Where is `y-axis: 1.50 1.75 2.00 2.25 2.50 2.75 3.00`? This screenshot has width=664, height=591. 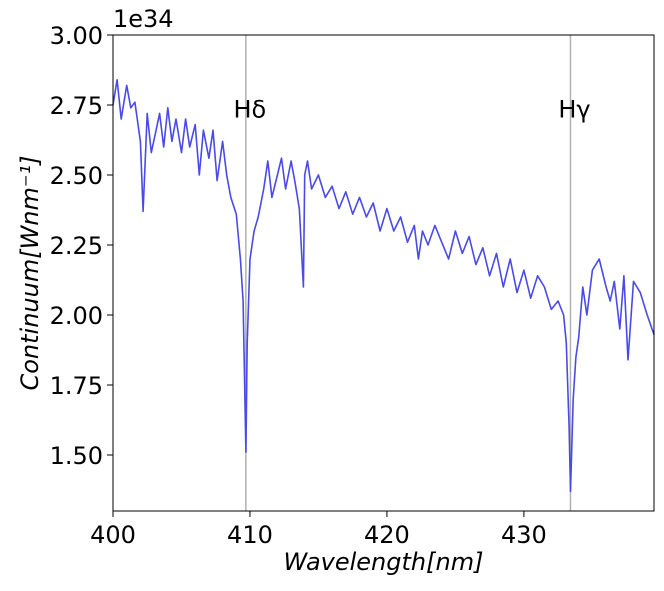
y-axis: 1.50 1.75 2.00 2.25 2.50 2.75 3.00 is located at coordinates (81, 246).